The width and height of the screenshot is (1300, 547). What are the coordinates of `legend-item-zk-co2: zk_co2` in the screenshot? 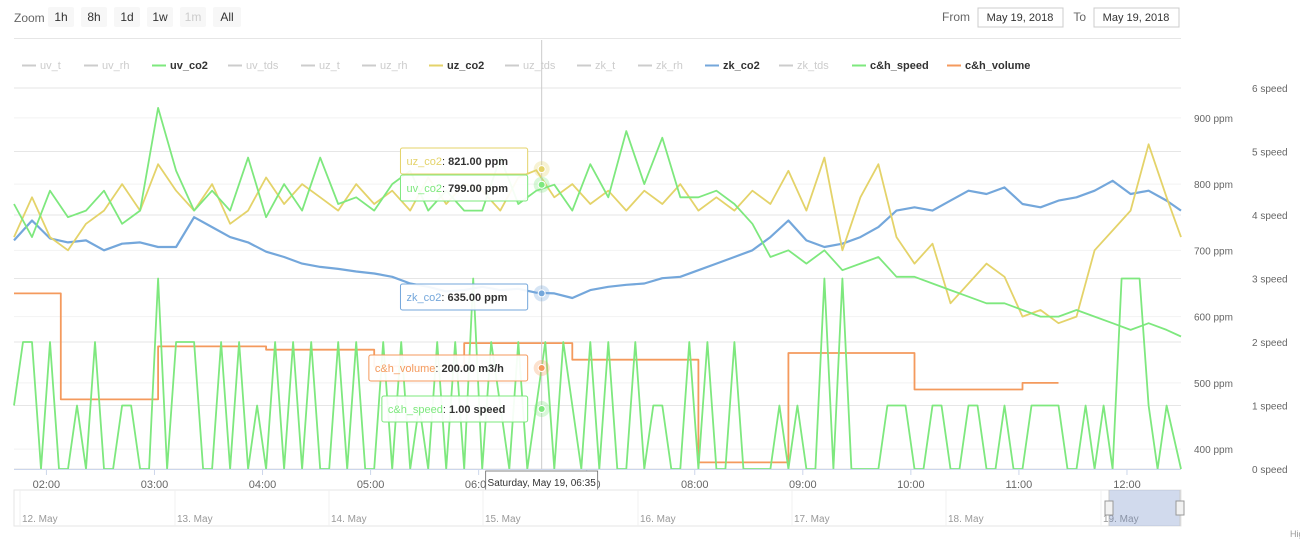 It's located at (732, 66).